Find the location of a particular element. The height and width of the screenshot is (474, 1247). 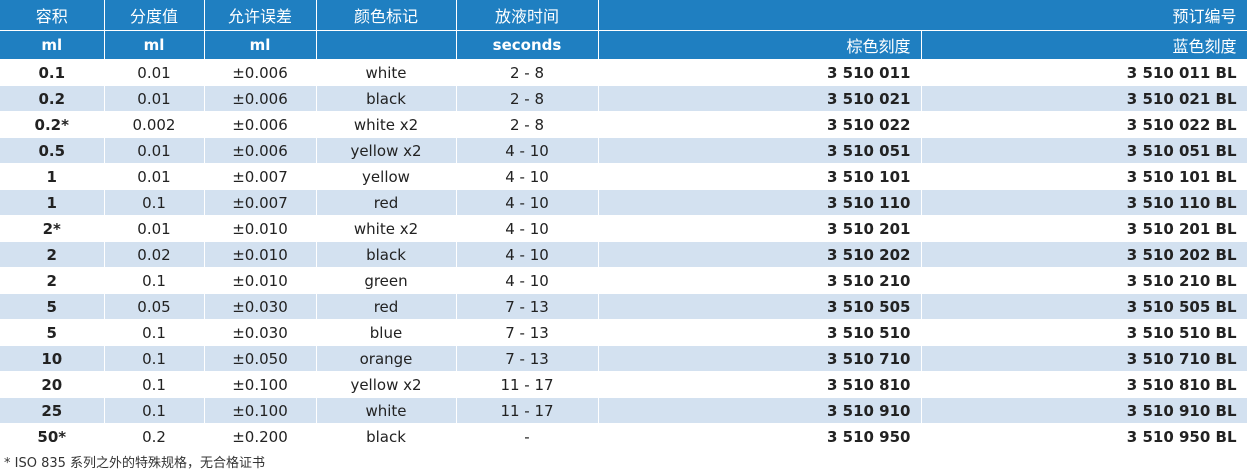

footnote: * ISO 835 系列之外的特殊规格，无合格证书 is located at coordinates (135, 463).